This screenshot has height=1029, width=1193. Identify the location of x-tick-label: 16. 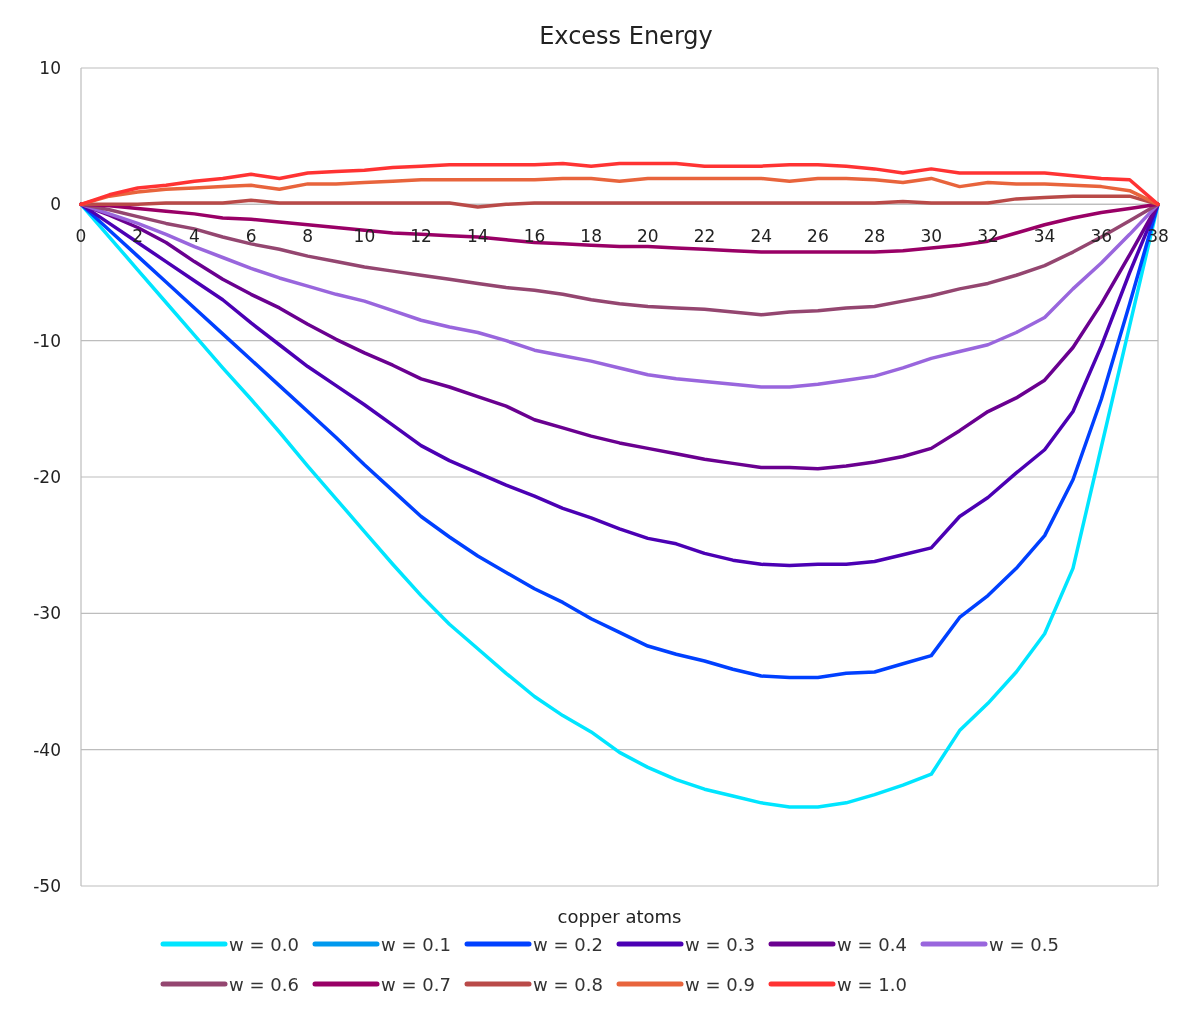
(534, 236).